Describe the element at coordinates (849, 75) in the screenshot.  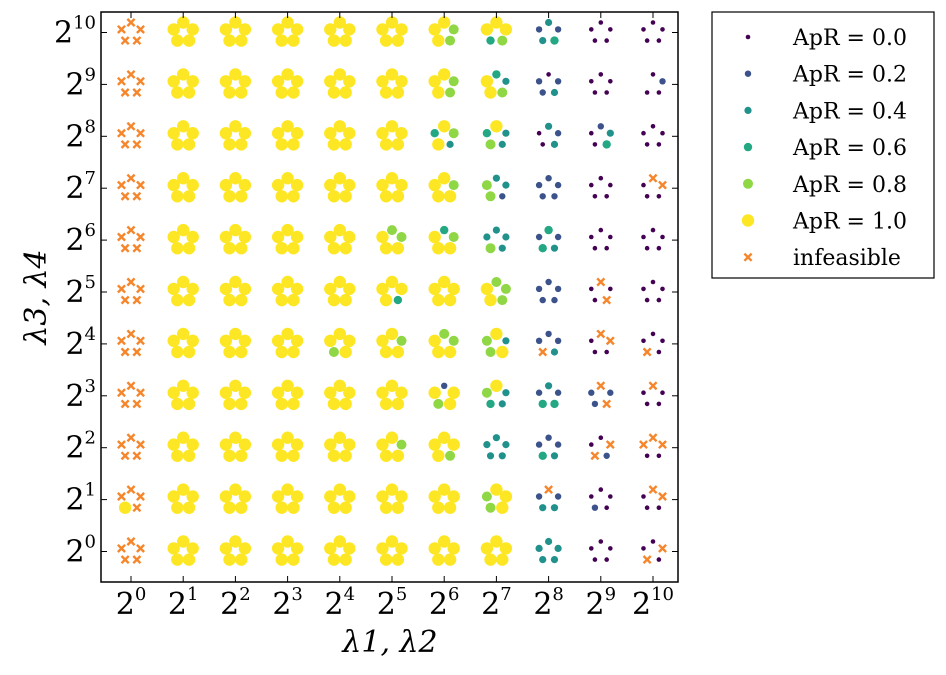
I see `legend-label: ApR = 0.2` at that location.